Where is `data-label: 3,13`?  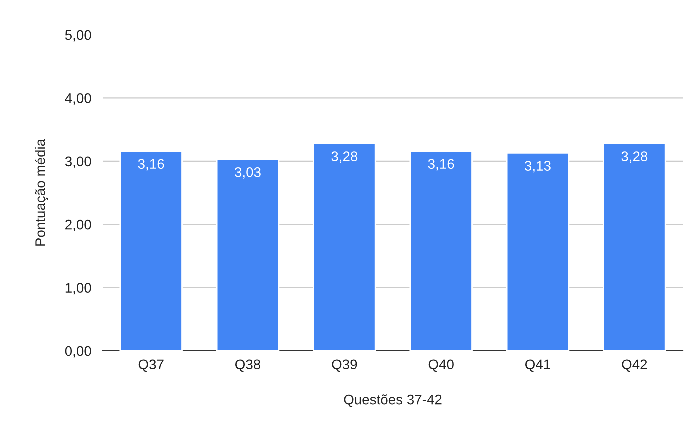 data-label: 3,13 is located at coordinates (538, 167).